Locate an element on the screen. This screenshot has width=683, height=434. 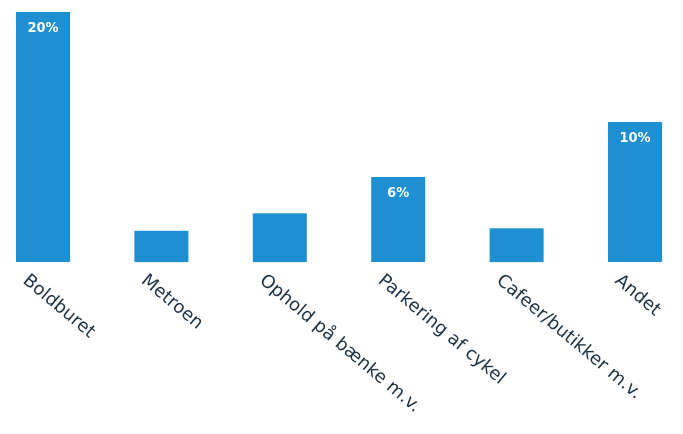
category-label-0: Boldburet is located at coordinates (59, 306).